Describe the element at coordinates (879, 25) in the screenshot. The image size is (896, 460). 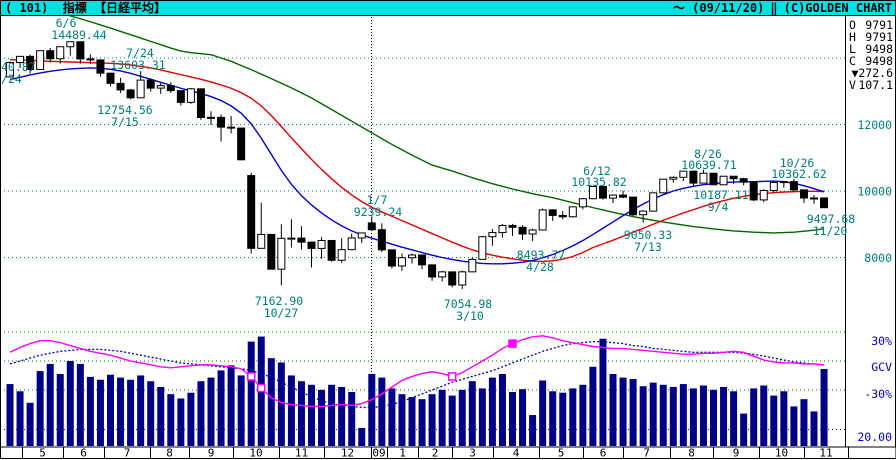
I see `ohlc-readout-value: 9791` at that location.